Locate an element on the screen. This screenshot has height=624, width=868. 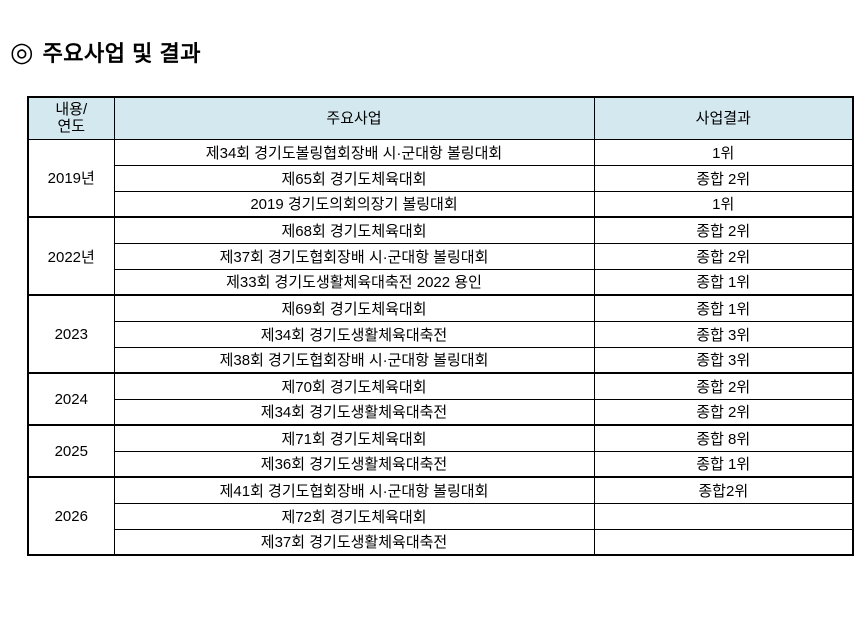
table-row: 제72회 경기도체육대회 is located at coordinates (441, 516).